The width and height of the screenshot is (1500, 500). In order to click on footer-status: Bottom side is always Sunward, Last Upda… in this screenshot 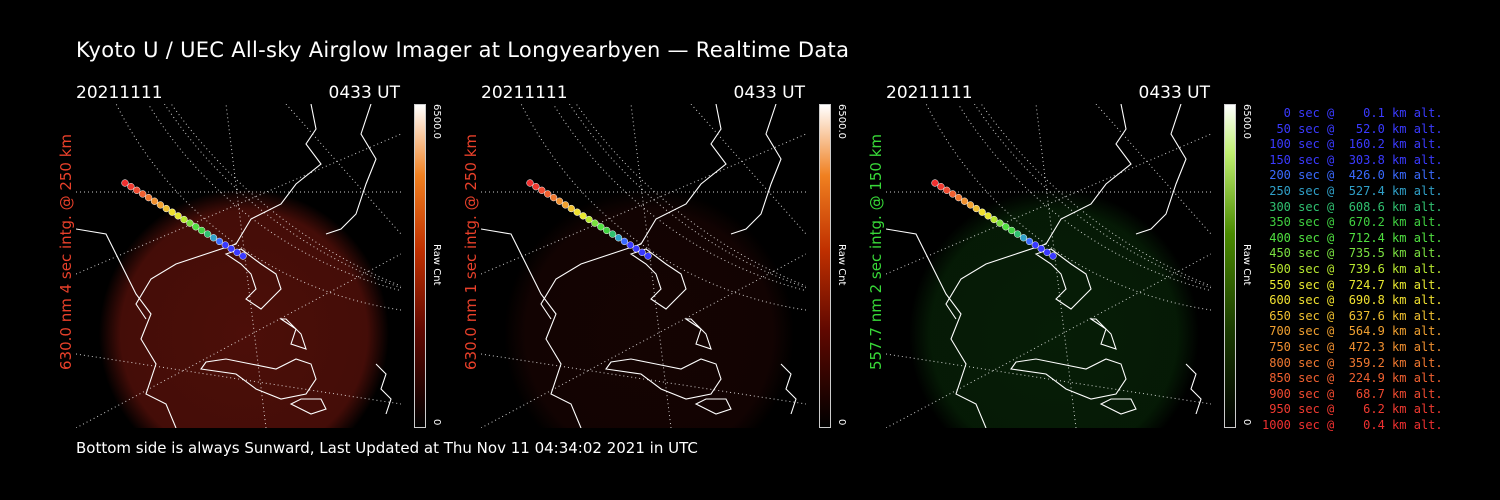, I will do `click(387, 448)`.